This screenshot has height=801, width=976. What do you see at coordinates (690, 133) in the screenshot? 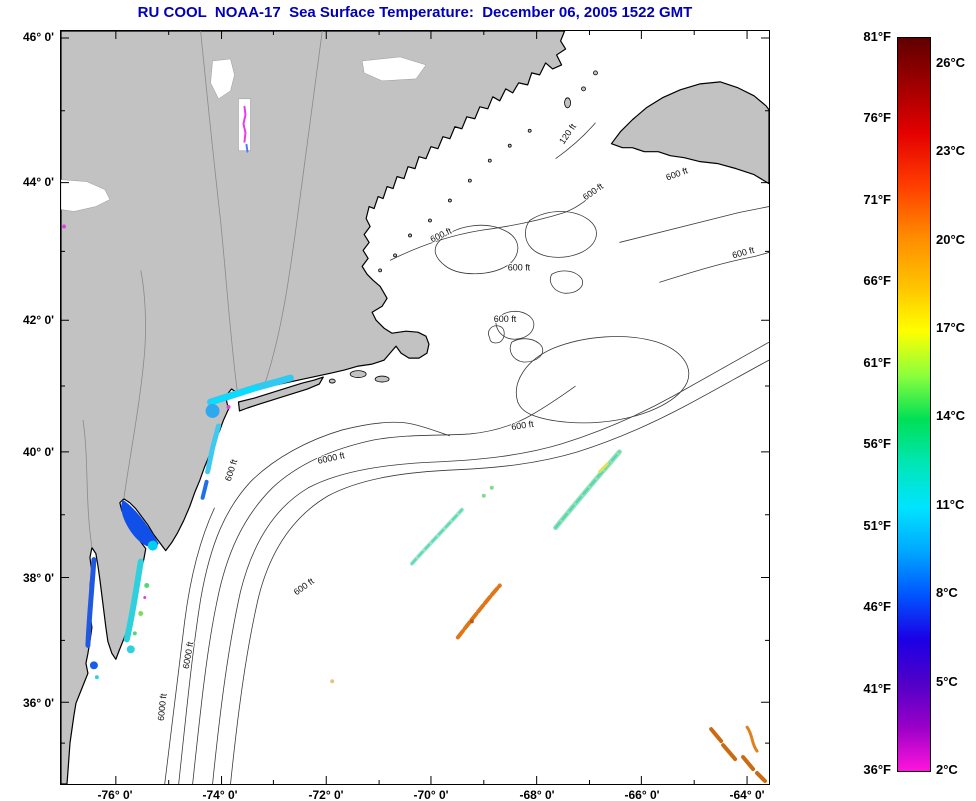
I see `nova-scotia` at bounding box center [690, 133].